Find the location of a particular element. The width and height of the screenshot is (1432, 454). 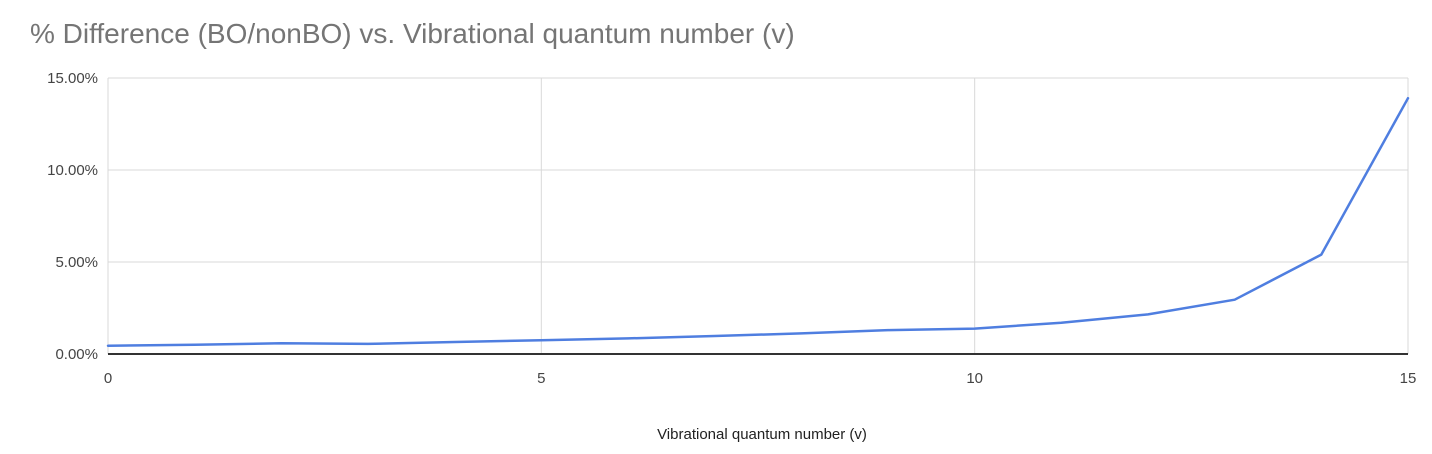

y-tick-labels: 0.00% 5.00% 10.00% 15.00% is located at coordinates (72, 216).